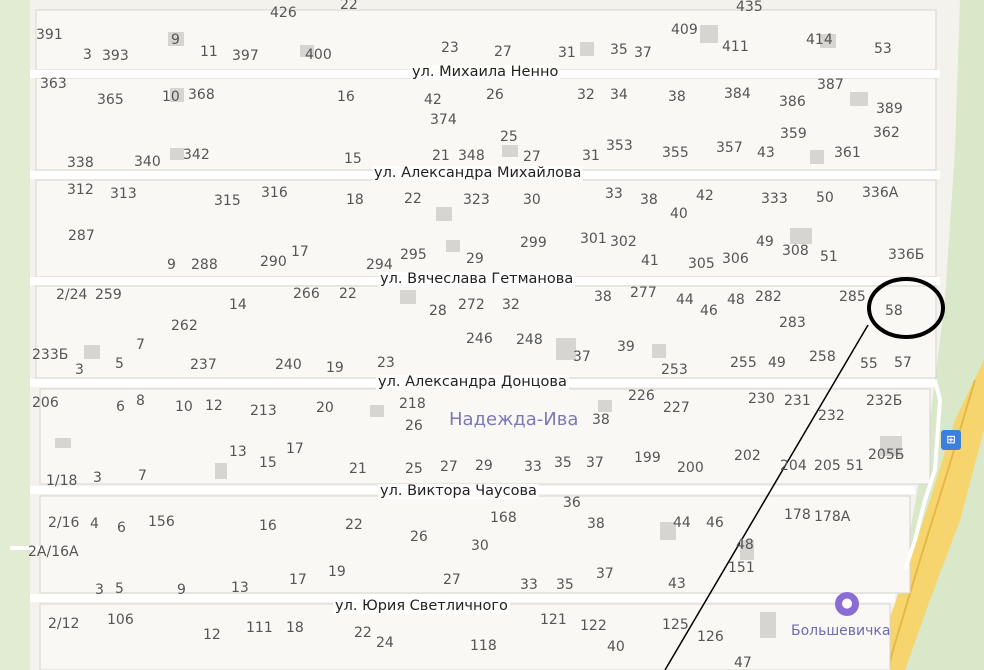 Image resolution: width=984 pixels, height=670 pixels. I want to click on house-number: 288, so click(204, 265).